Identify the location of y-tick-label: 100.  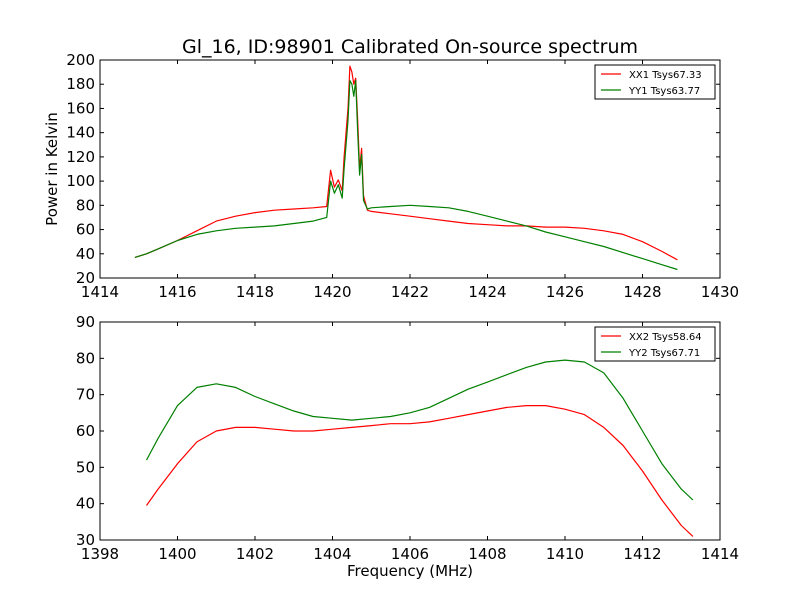
(80, 181).